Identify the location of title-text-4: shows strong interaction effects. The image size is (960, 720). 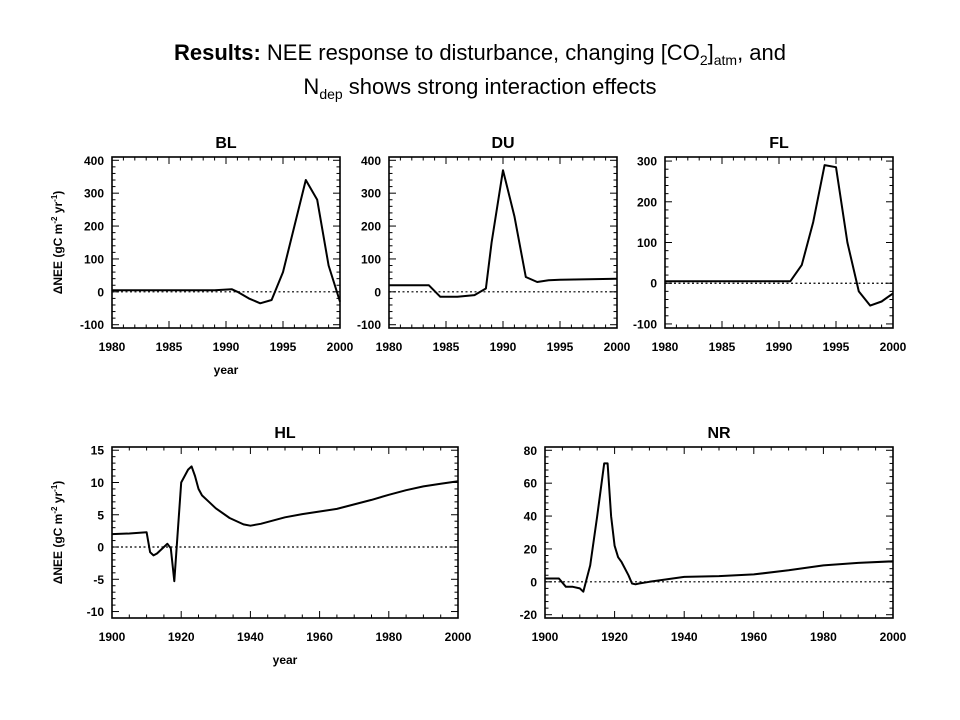
(502, 86).